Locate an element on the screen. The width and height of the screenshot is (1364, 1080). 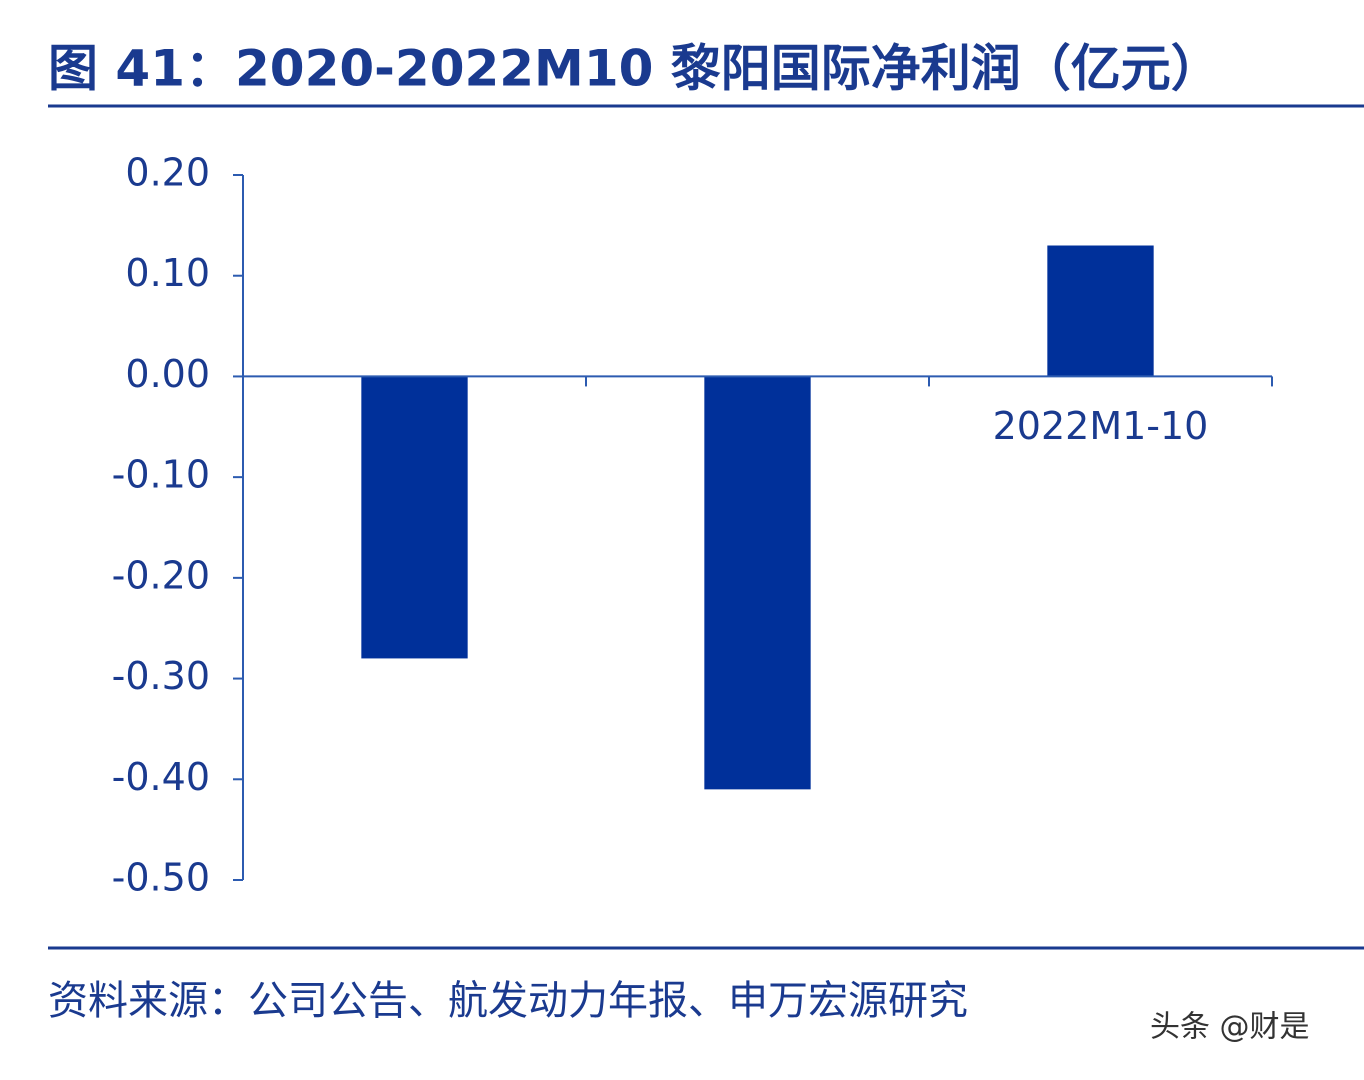
y-tick-label: 0.00 is located at coordinates (167, 374).